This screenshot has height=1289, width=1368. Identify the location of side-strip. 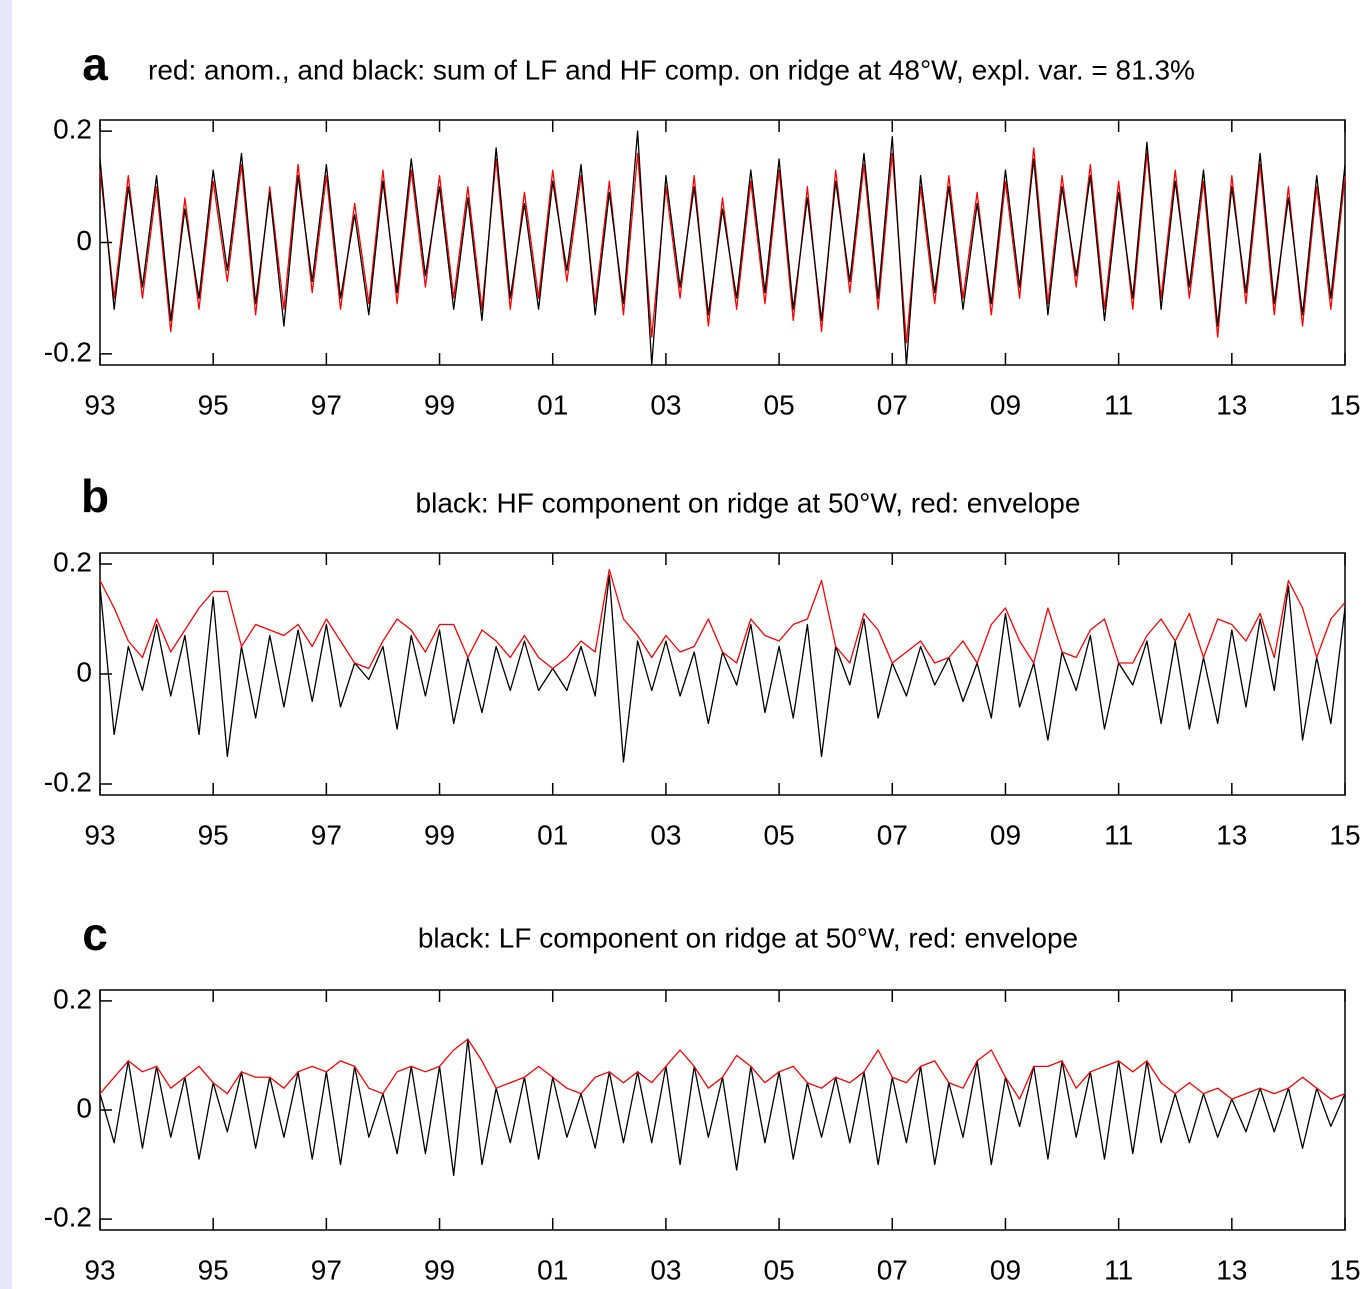
(6, 644).